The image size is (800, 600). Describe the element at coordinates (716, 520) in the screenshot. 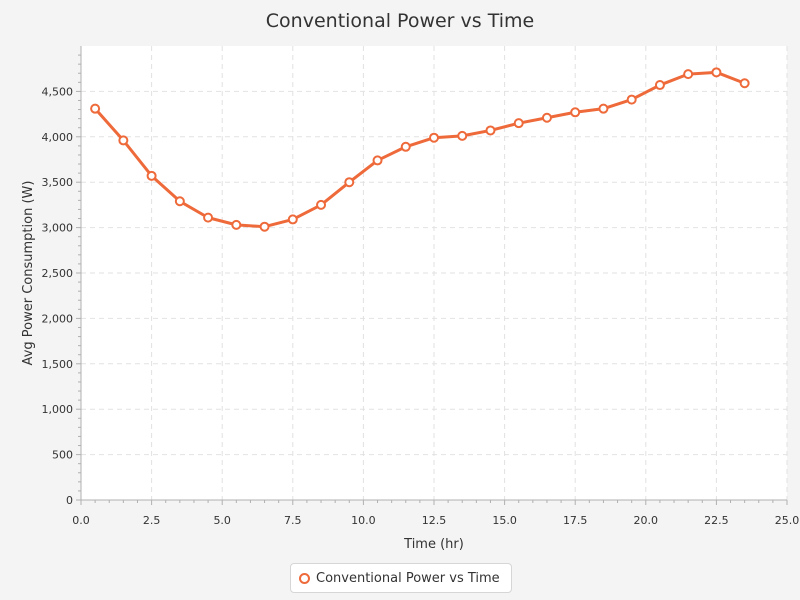

I see `x-tick-label: 22.5` at that location.